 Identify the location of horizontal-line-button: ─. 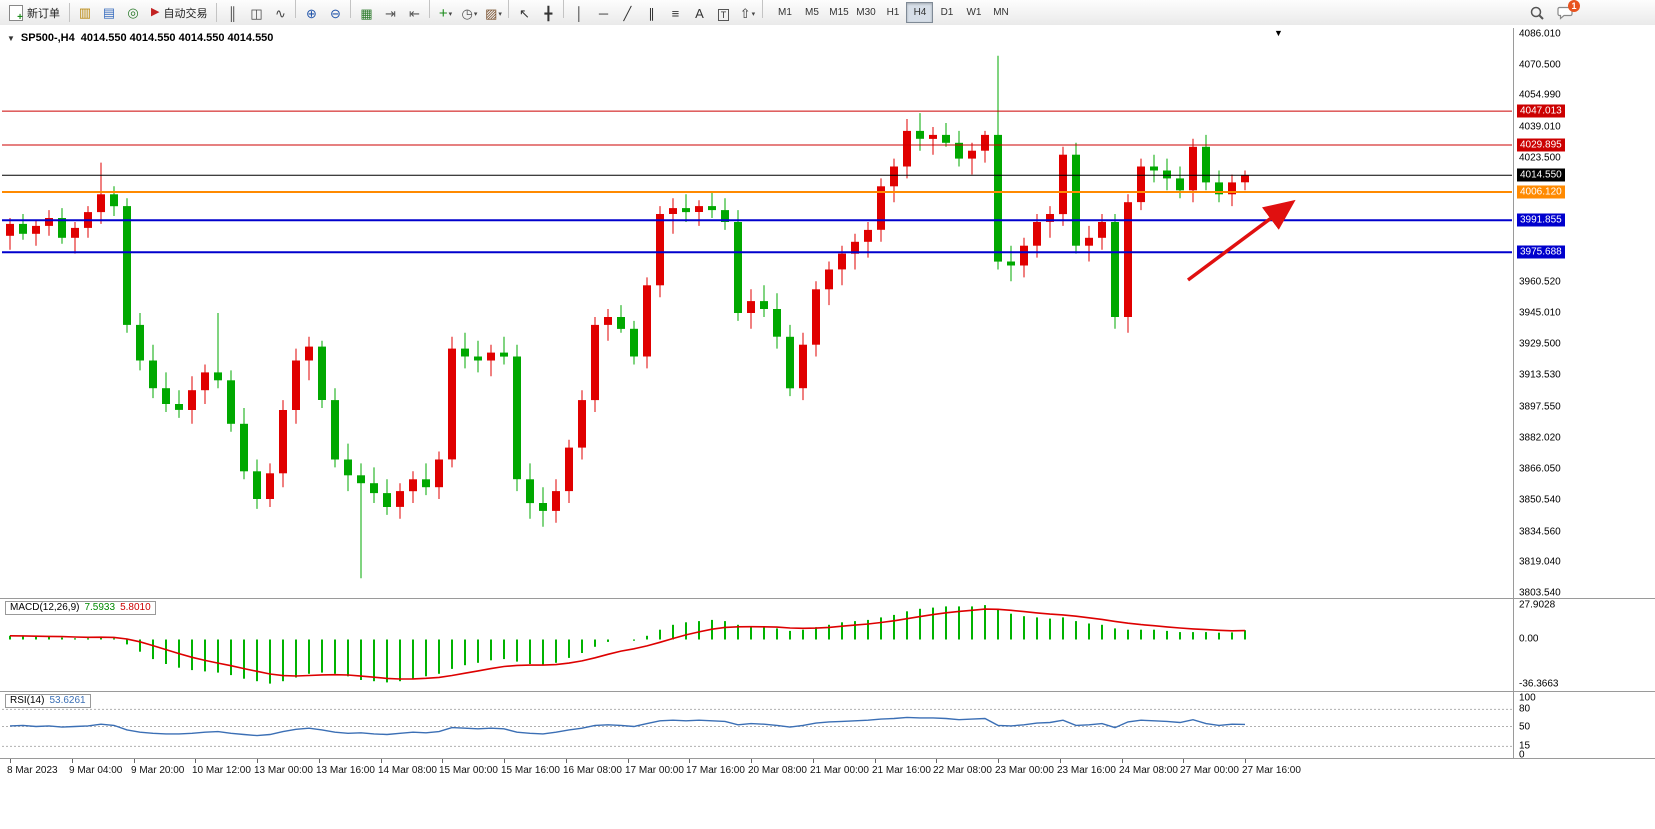
(603, 13).